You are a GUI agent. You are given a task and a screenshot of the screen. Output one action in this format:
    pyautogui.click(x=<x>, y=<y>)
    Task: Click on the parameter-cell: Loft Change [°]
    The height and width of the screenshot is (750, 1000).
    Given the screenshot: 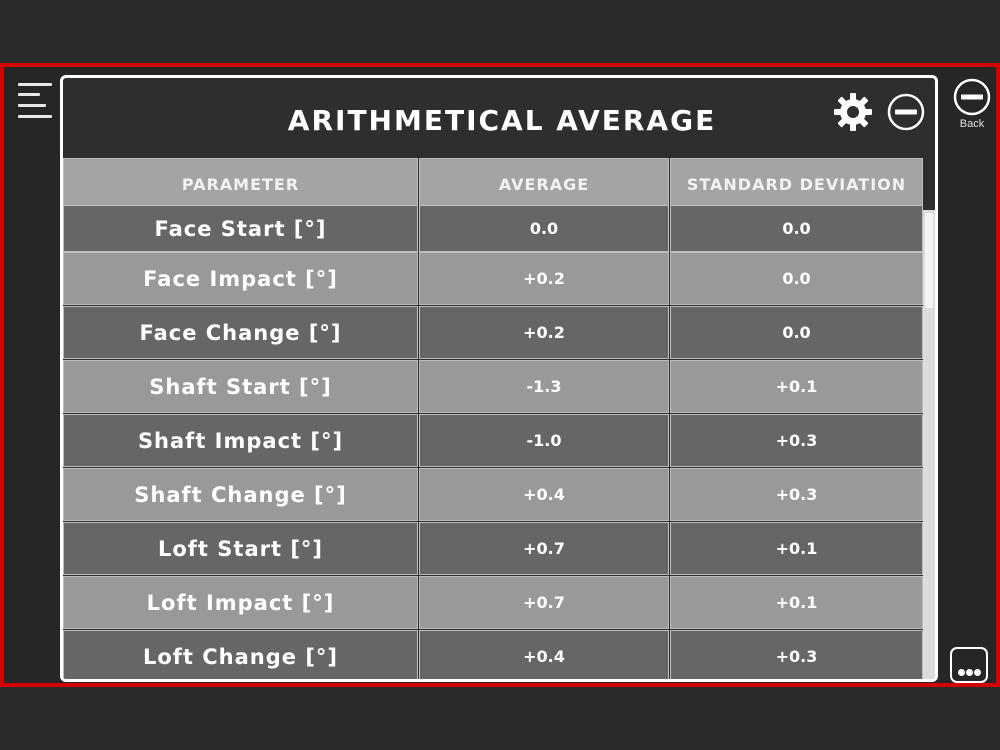 What is the action you would take?
    pyautogui.click(x=240, y=654)
    